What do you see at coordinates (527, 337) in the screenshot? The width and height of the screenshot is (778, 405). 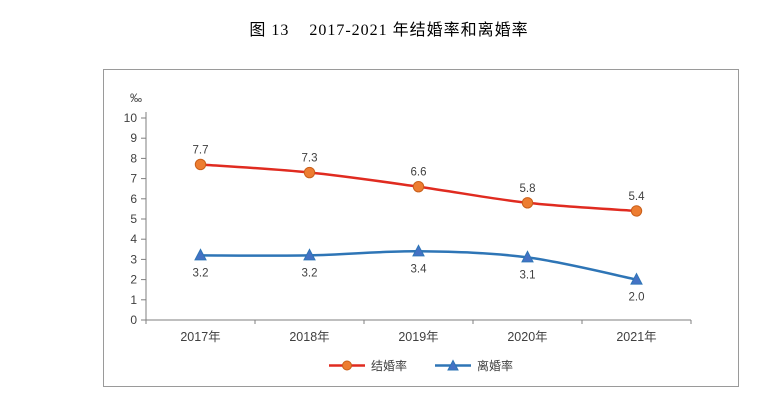 I see `x-category-label: 2020年` at bounding box center [527, 337].